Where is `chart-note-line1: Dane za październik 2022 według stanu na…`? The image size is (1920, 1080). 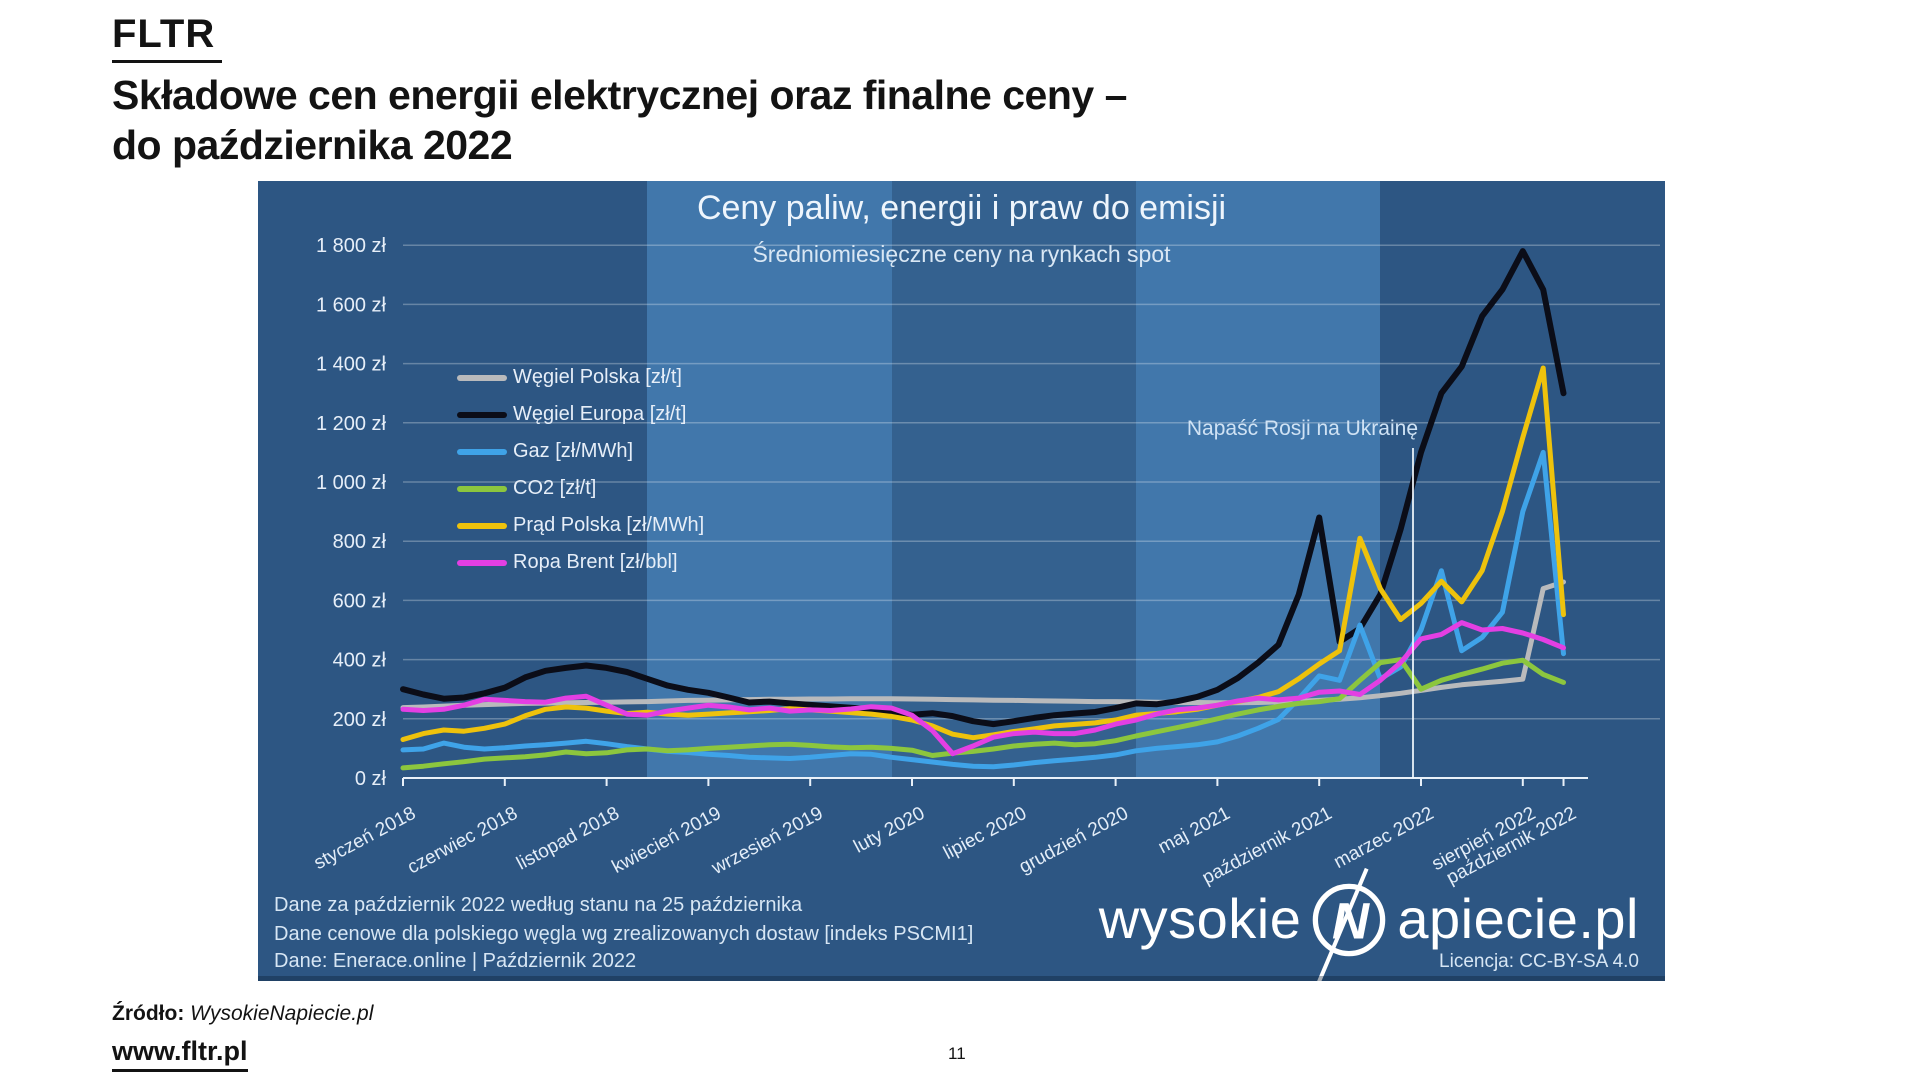 chart-note-line1: Dane za październik 2022 według stanu na… is located at coordinates (538, 905).